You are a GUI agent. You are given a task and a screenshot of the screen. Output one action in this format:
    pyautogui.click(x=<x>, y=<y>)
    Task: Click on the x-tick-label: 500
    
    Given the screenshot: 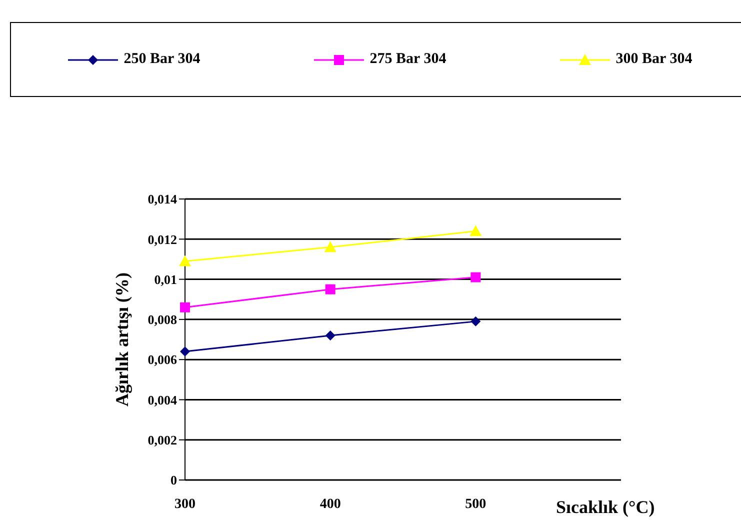 What is the action you would take?
    pyautogui.click(x=475, y=504)
    